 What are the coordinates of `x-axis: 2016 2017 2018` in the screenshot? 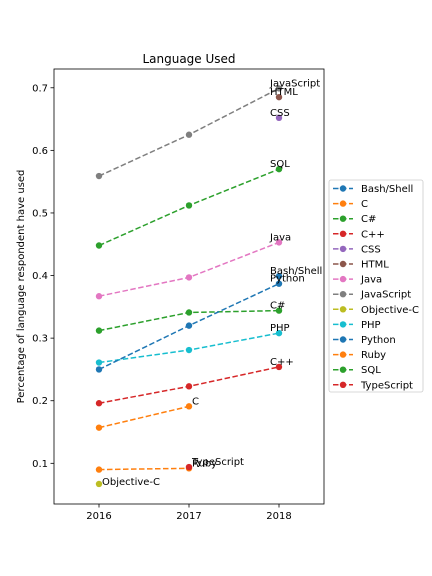 It's located at (189, 513).